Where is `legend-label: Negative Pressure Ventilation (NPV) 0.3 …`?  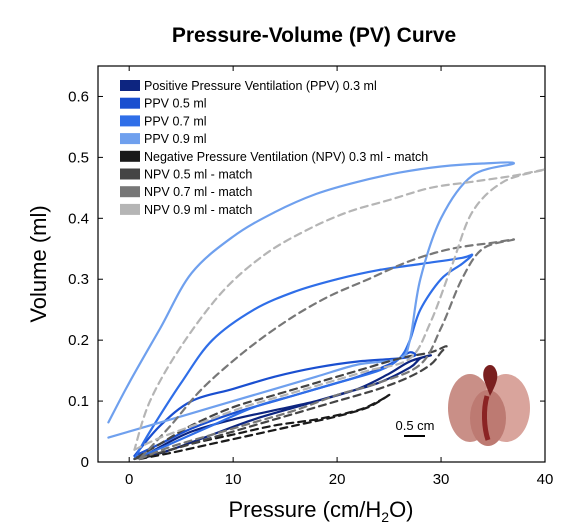 legend-label: Negative Pressure Ventilation (NPV) 0.3 … is located at coordinates (286, 157).